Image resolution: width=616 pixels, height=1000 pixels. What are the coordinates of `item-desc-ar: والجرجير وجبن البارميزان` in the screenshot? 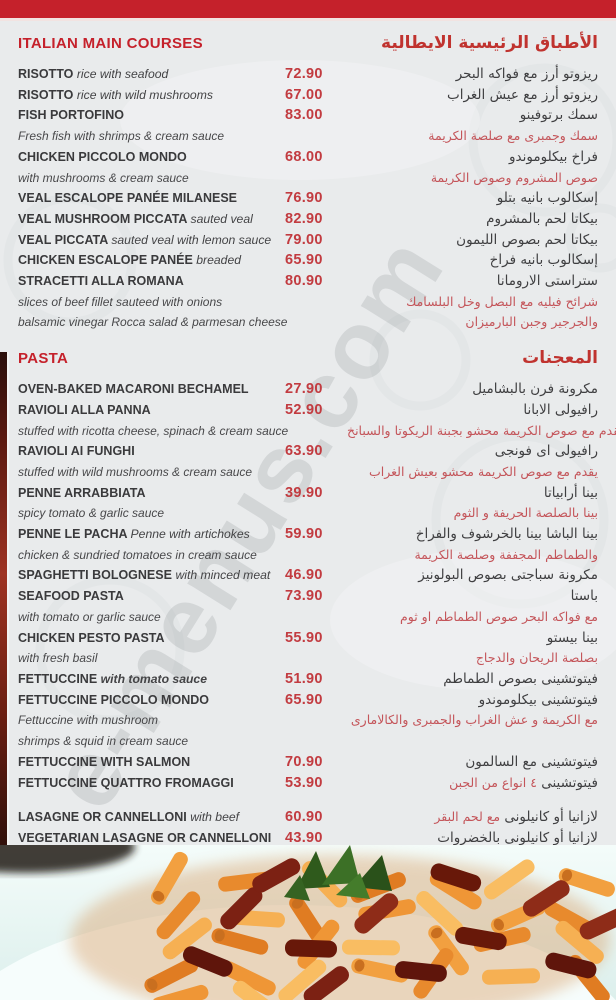 It's located at (531, 322).